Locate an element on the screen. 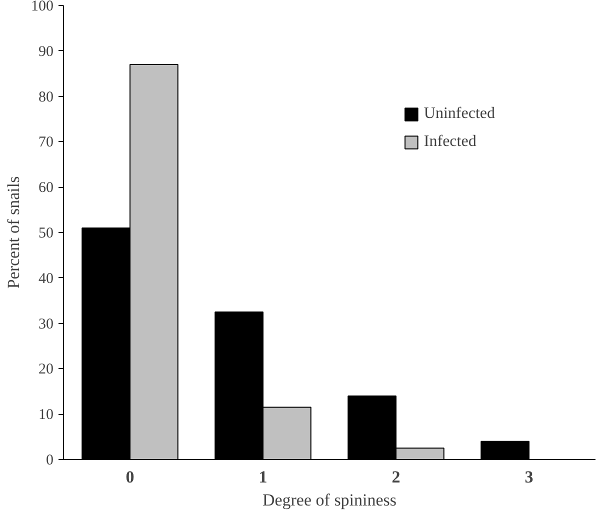 This screenshot has height=518, width=616. x-axis-title: Degree of spininess is located at coordinates (329, 500).